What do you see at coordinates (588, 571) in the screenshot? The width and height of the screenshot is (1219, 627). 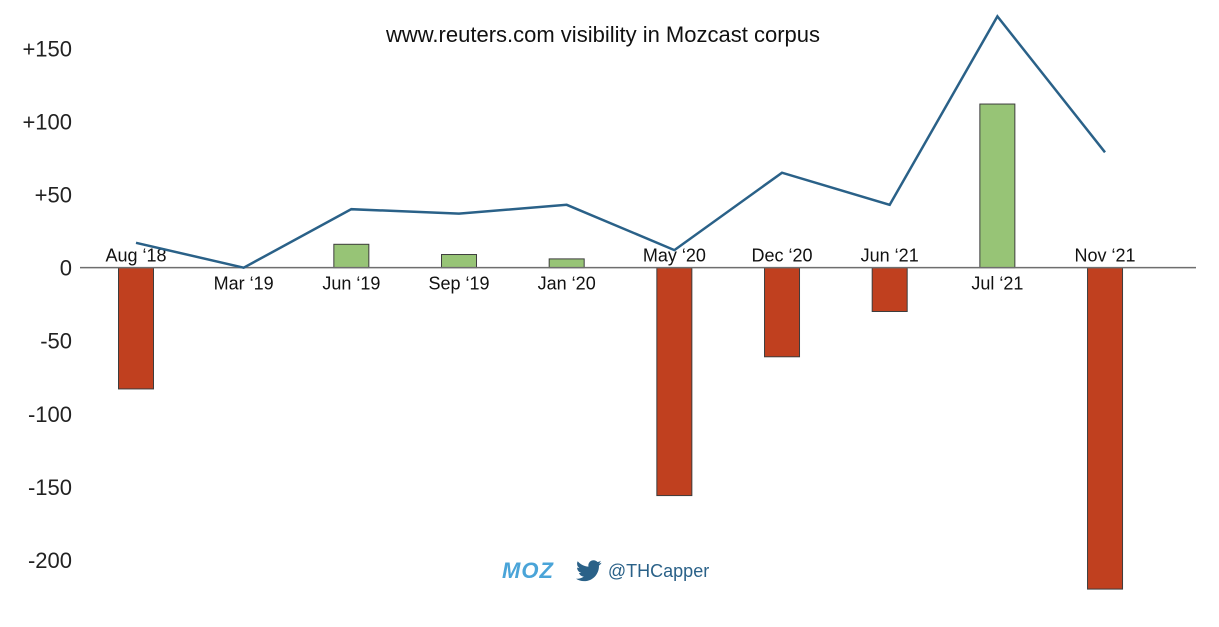 I see `twitter-bird-icon` at bounding box center [588, 571].